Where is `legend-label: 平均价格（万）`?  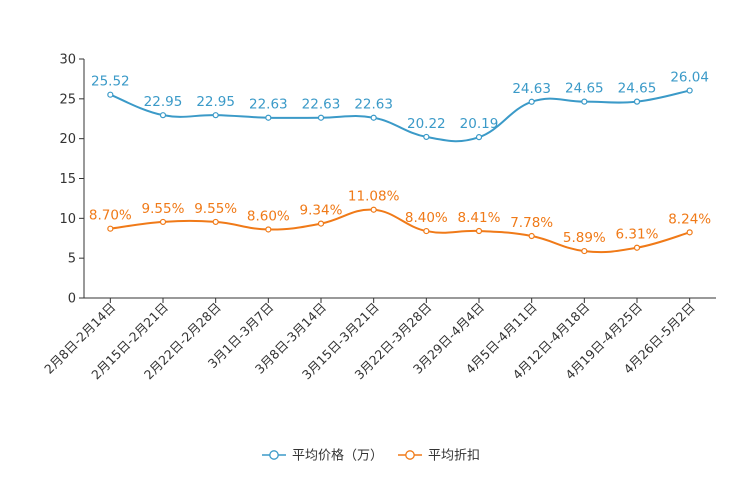 legend-label: 平均价格（万） is located at coordinates (337, 456).